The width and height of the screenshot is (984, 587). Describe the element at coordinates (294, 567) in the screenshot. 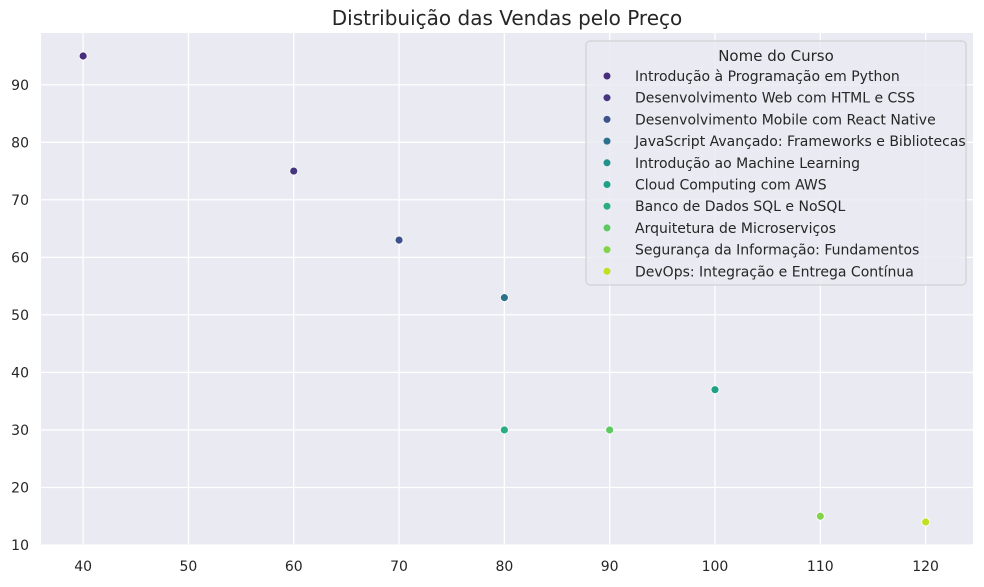

I see `x-tick-label: 60` at that location.